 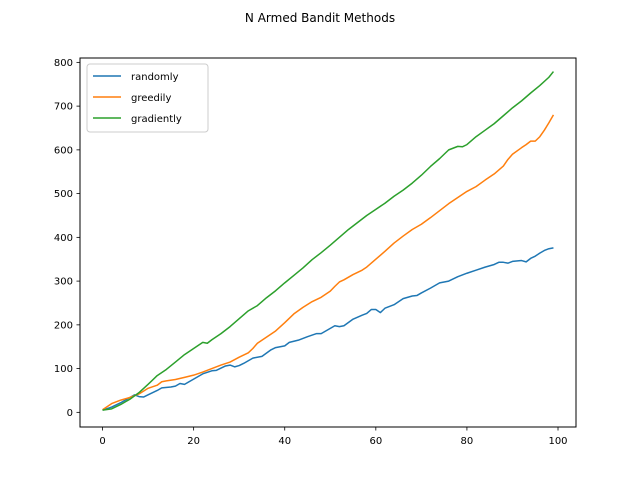 I want to click on legend: randomly greedily gradiently, so click(x=147, y=98).